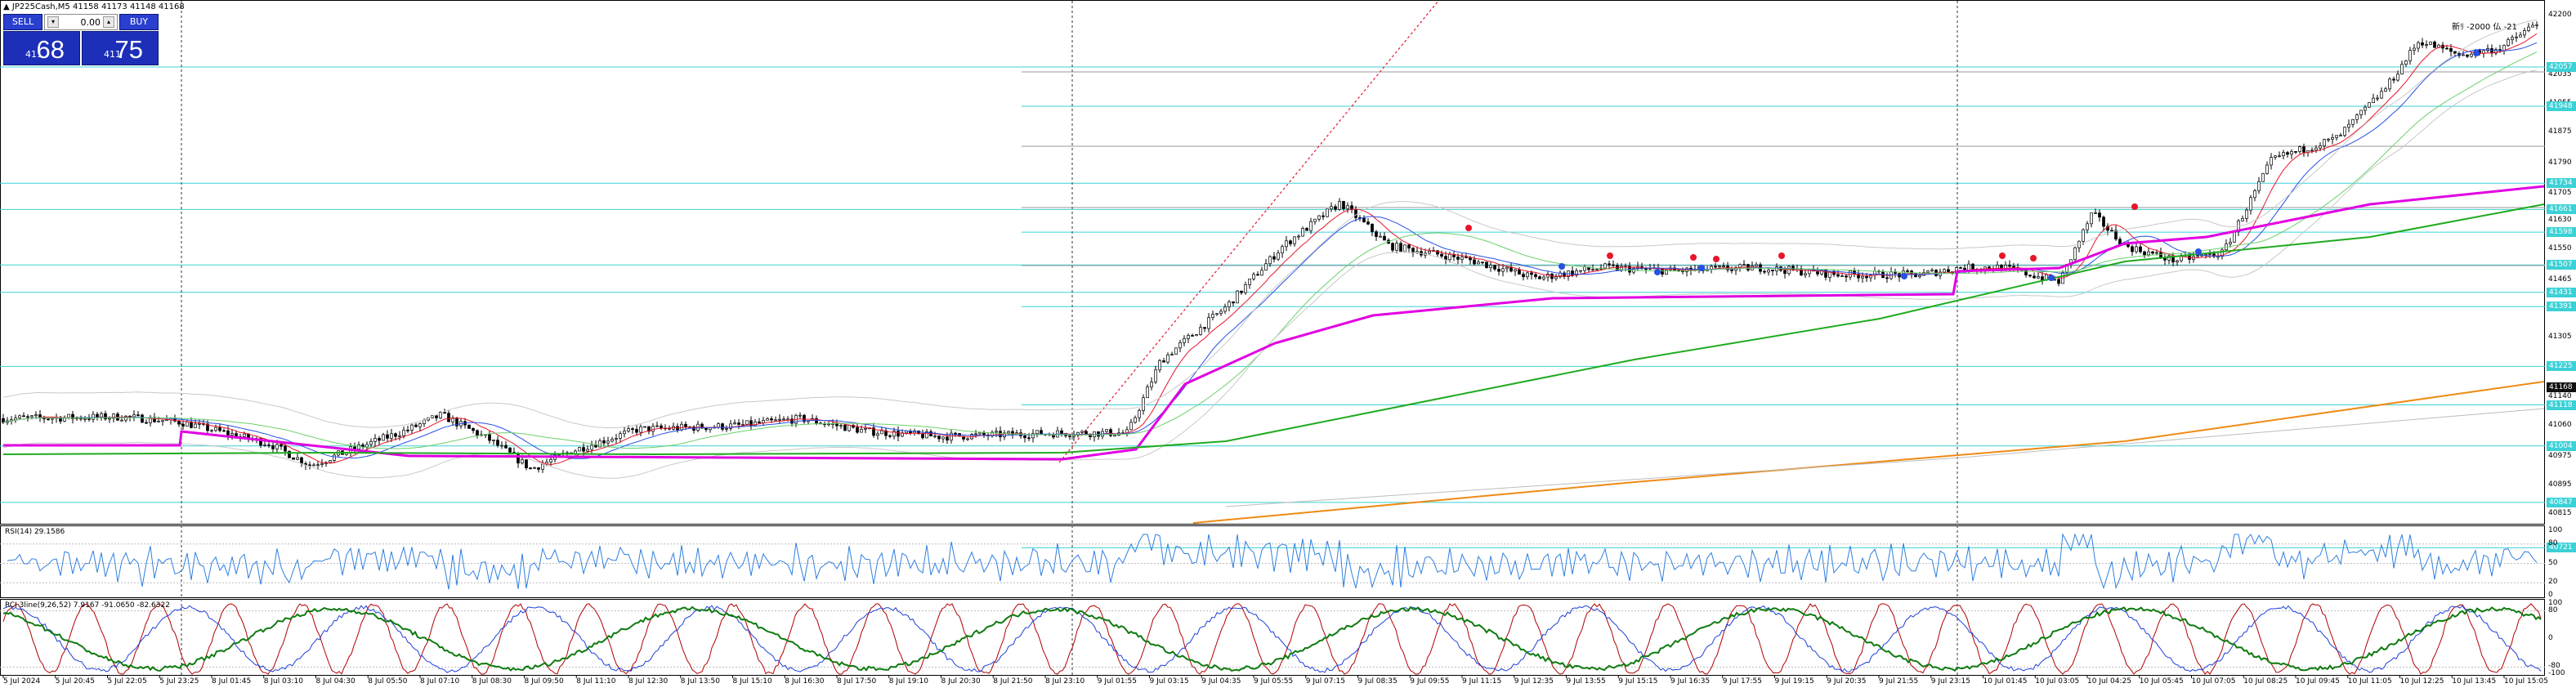 This screenshot has width=2576, height=688. Describe the element at coordinates (1272, 637) in the screenshot. I see `rci-pane-border` at that location.